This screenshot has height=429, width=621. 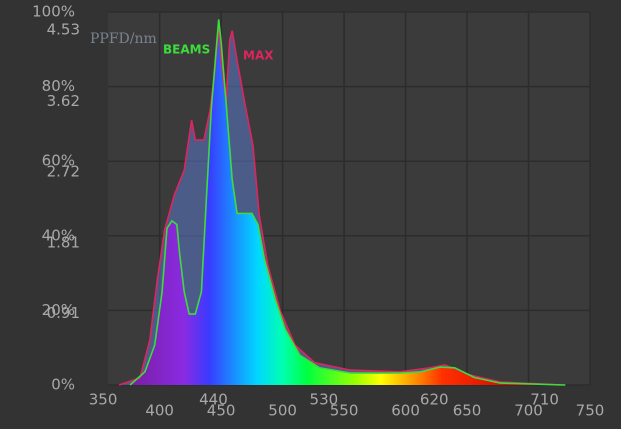 What do you see at coordinates (467, 411) in the screenshot?
I see `x-tick-label: 650` at bounding box center [467, 411].